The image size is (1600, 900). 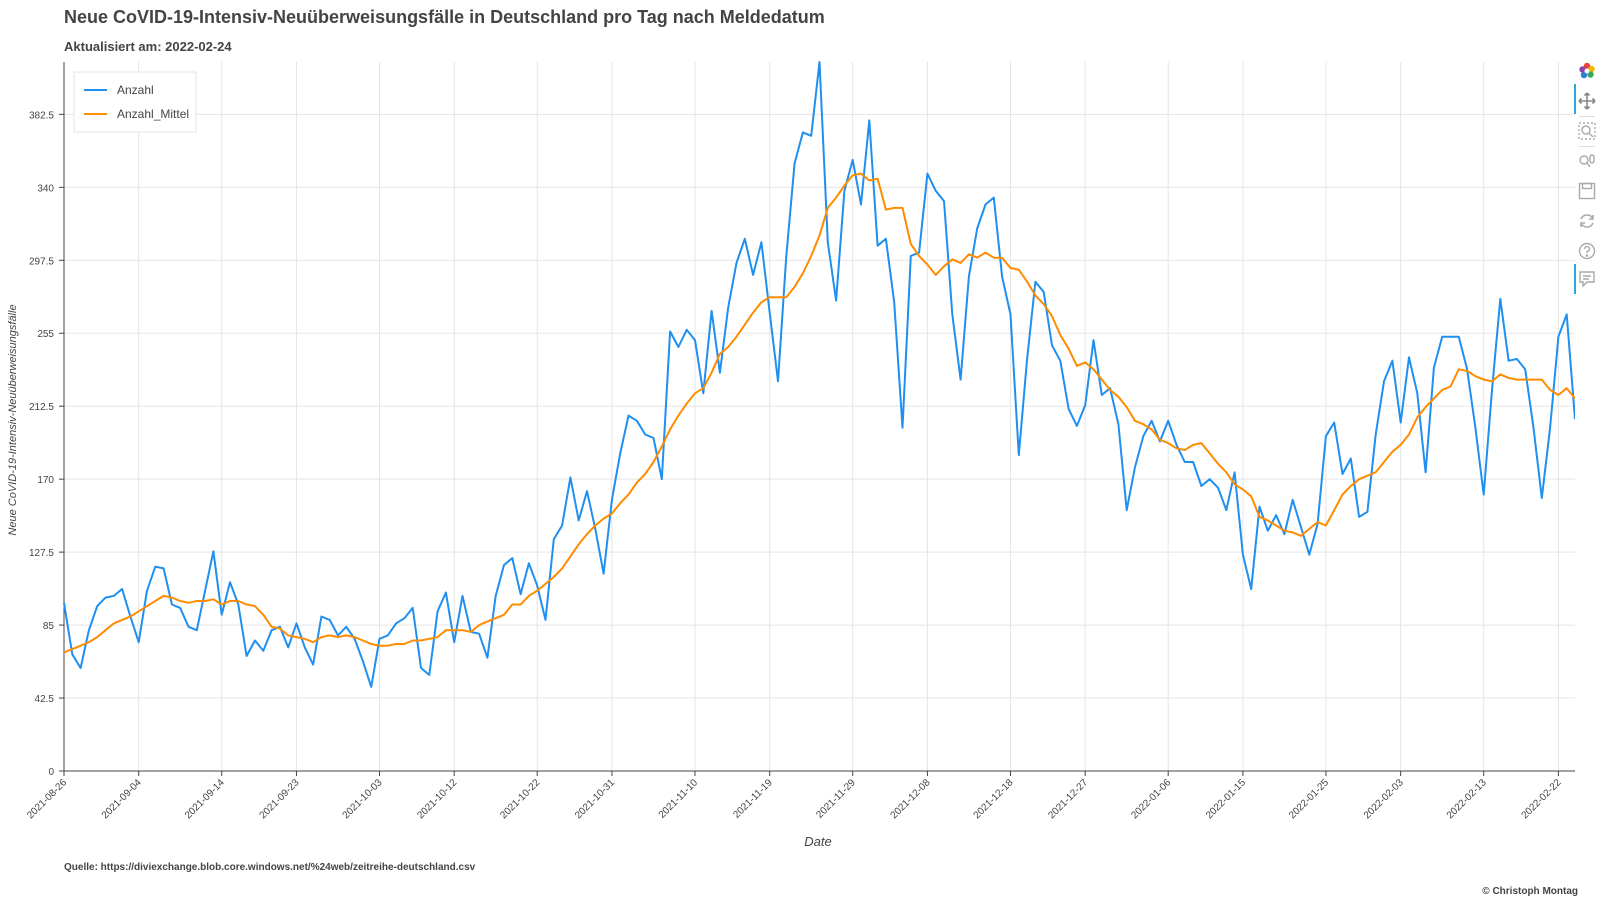 I want to click on x-tick-label: 2021-12-18, so click(x=994, y=799).